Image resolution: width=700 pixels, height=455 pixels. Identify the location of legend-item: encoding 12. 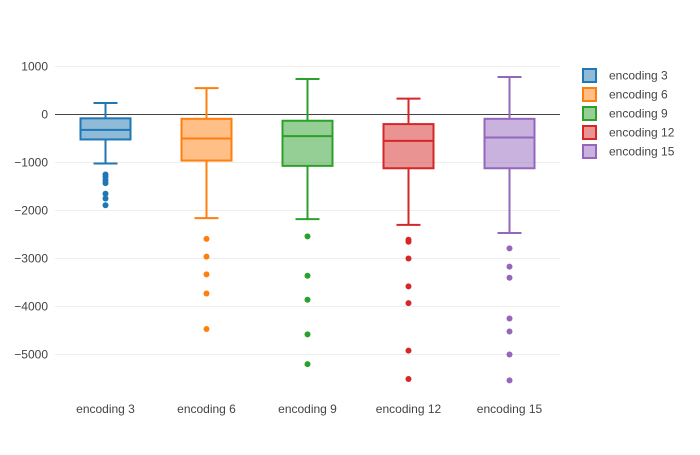
(628, 132).